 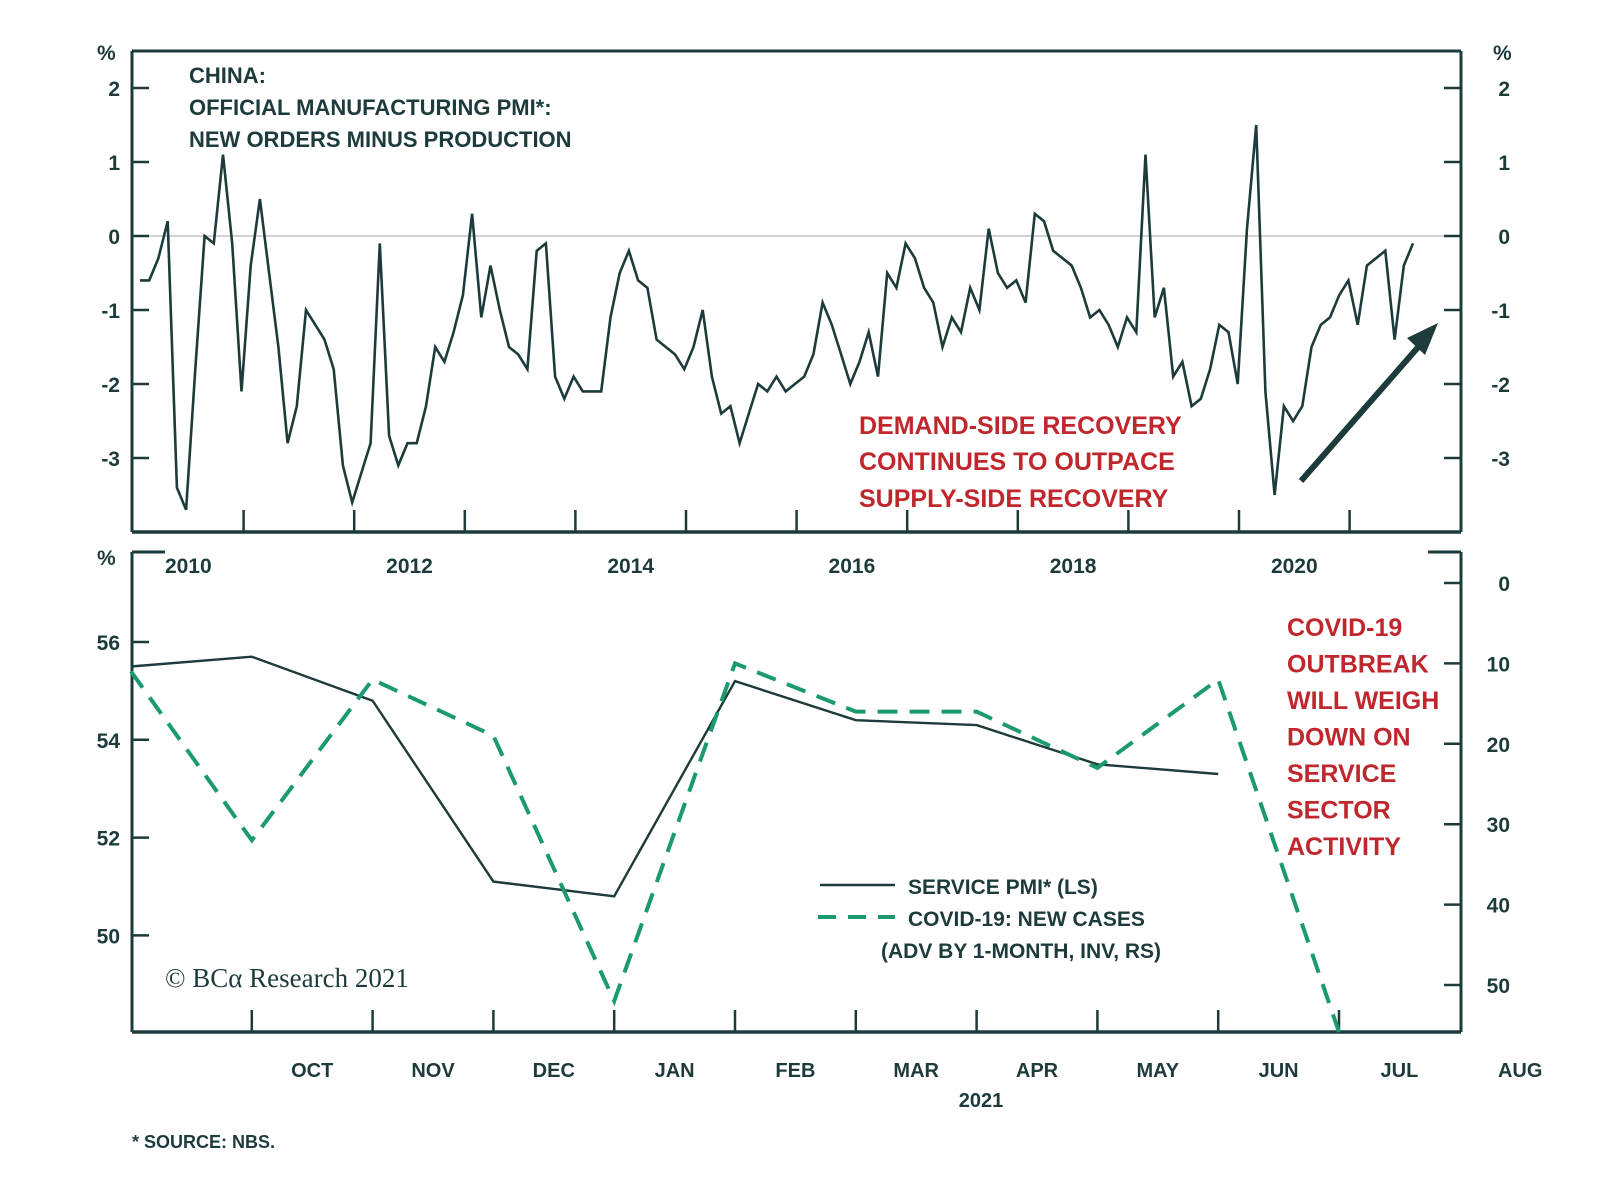 I want to click on chart-title: CHINA:, so click(x=227, y=75).